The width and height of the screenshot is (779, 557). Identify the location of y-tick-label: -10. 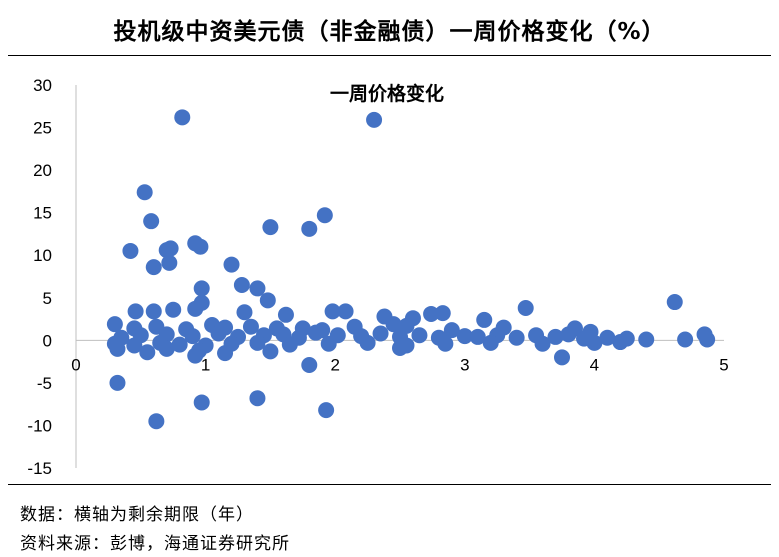
(39, 425).